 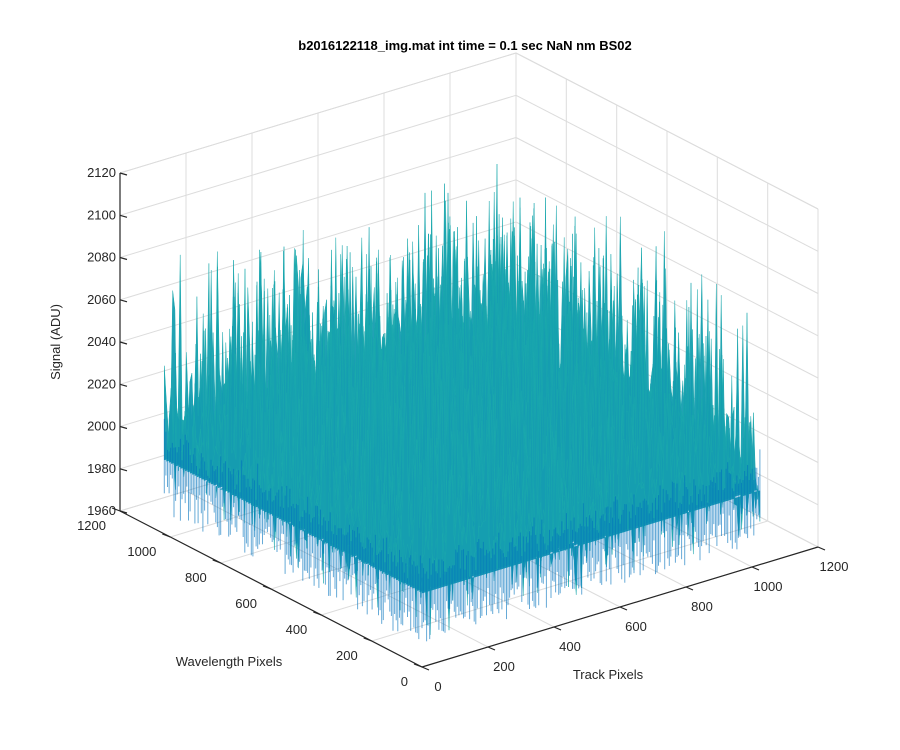 What do you see at coordinates (702, 606) in the screenshot?
I see `x-tick-label-4: 800` at bounding box center [702, 606].